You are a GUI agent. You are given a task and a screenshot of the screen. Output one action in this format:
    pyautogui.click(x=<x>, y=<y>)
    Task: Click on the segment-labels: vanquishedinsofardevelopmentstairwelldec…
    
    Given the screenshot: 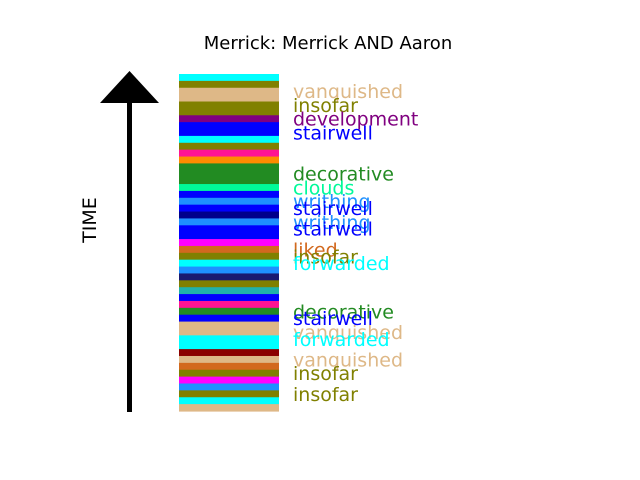 What is the action you would take?
    pyautogui.click(x=355, y=243)
    